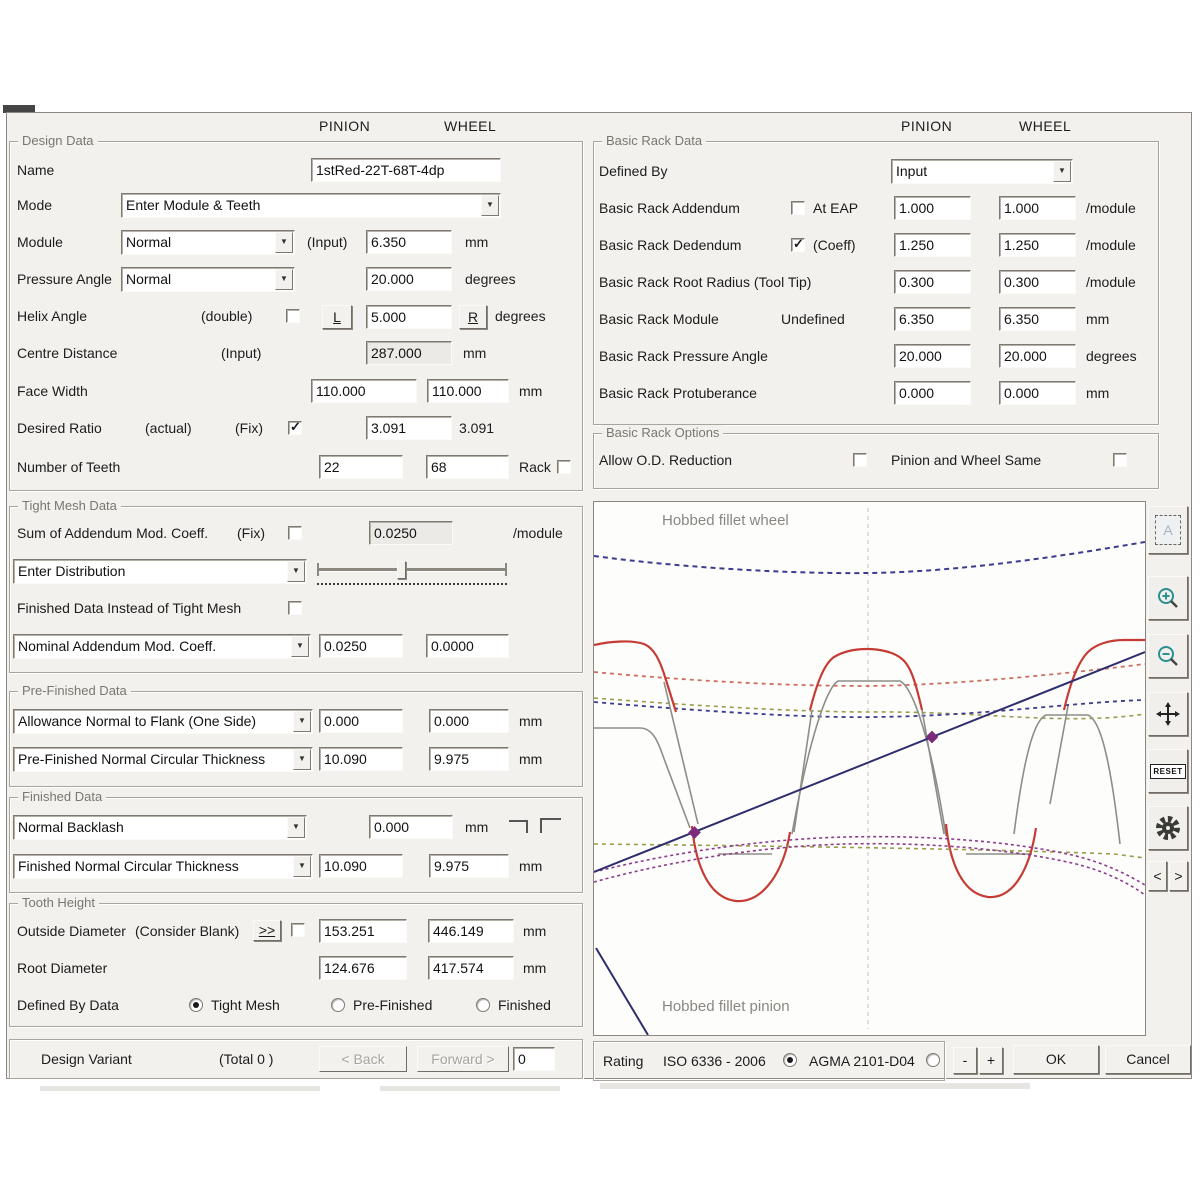 This screenshot has height=1200, width=1200. What do you see at coordinates (361, 866) in the screenshot?
I see `finished-thickness-pinion-input: 10.090` at bounding box center [361, 866].